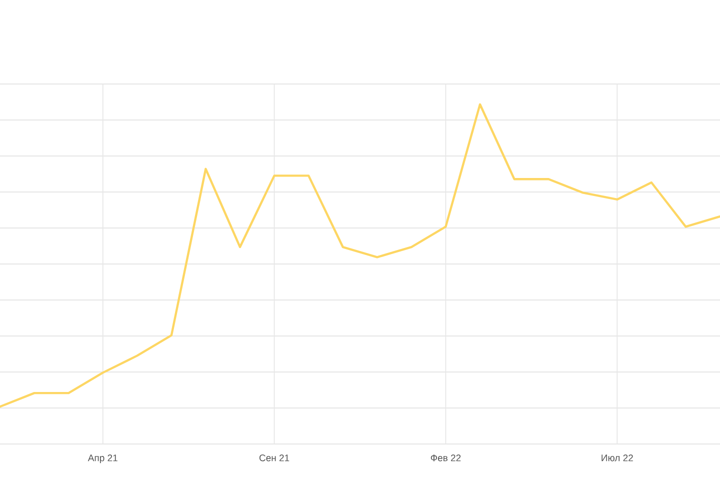 This screenshot has height=480, width=720. Describe the element at coordinates (445, 458) in the screenshot. I see `x-tick-label: Фев 22` at that location.